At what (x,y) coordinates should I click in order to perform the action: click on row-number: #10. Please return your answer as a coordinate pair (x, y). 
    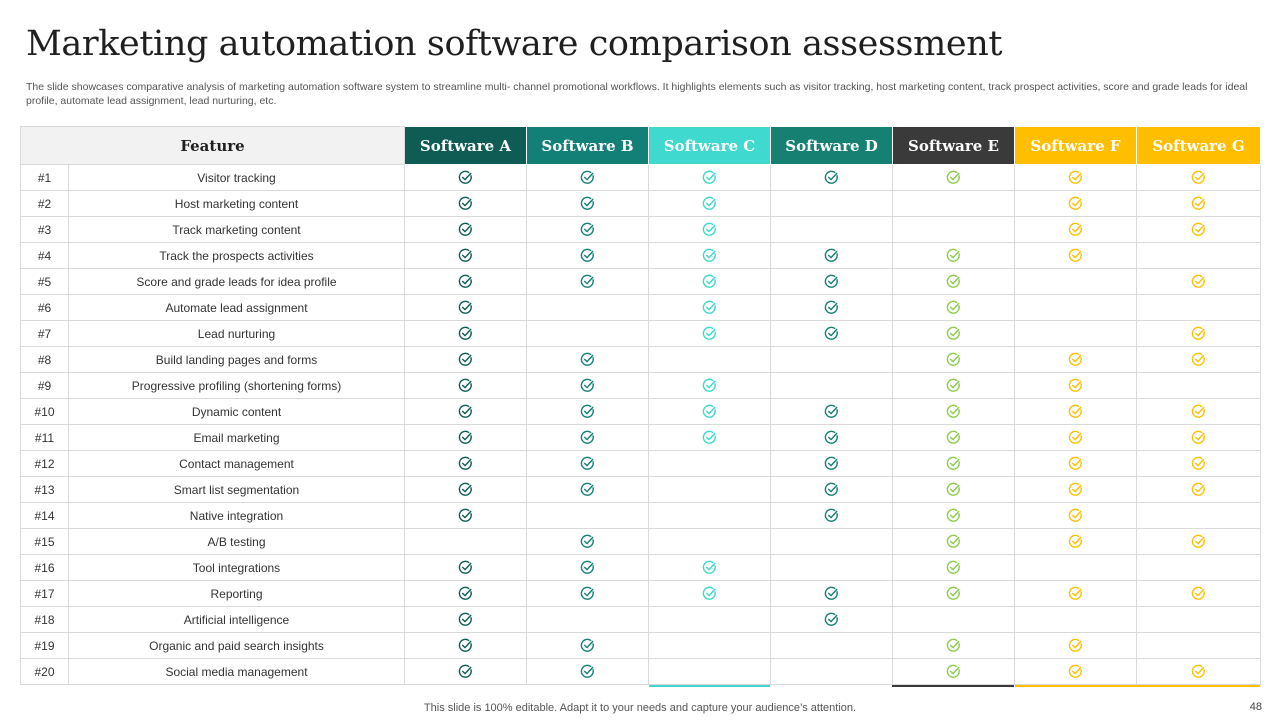
    Looking at the image, I should click on (44, 411).